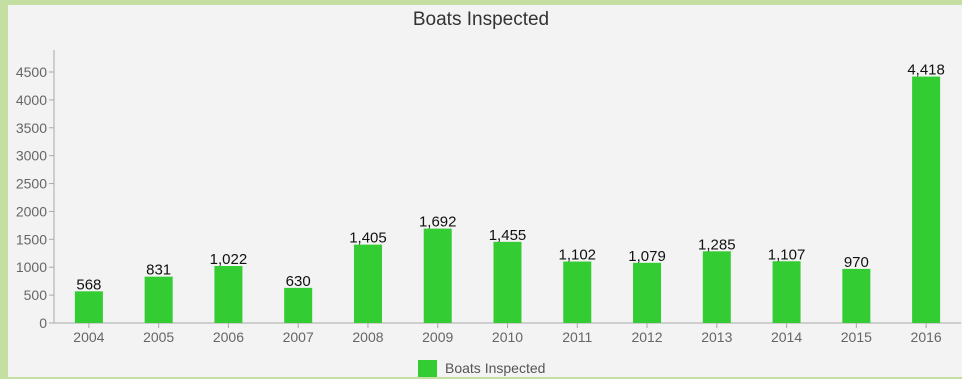 The width and height of the screenshot is (962, 379). I want to click on x-tick-label: 2014, so click(786, 337).